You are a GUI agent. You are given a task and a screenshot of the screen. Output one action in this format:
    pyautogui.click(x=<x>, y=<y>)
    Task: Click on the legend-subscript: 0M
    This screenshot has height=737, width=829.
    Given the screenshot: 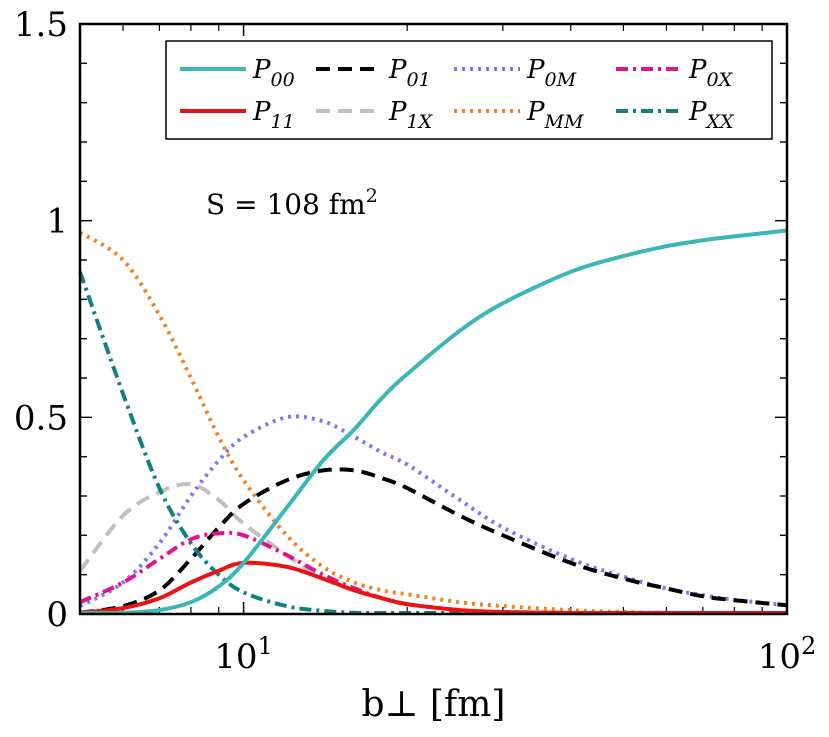 What is the action you would take?
    pyautogui.click(x=561, y=80)
    